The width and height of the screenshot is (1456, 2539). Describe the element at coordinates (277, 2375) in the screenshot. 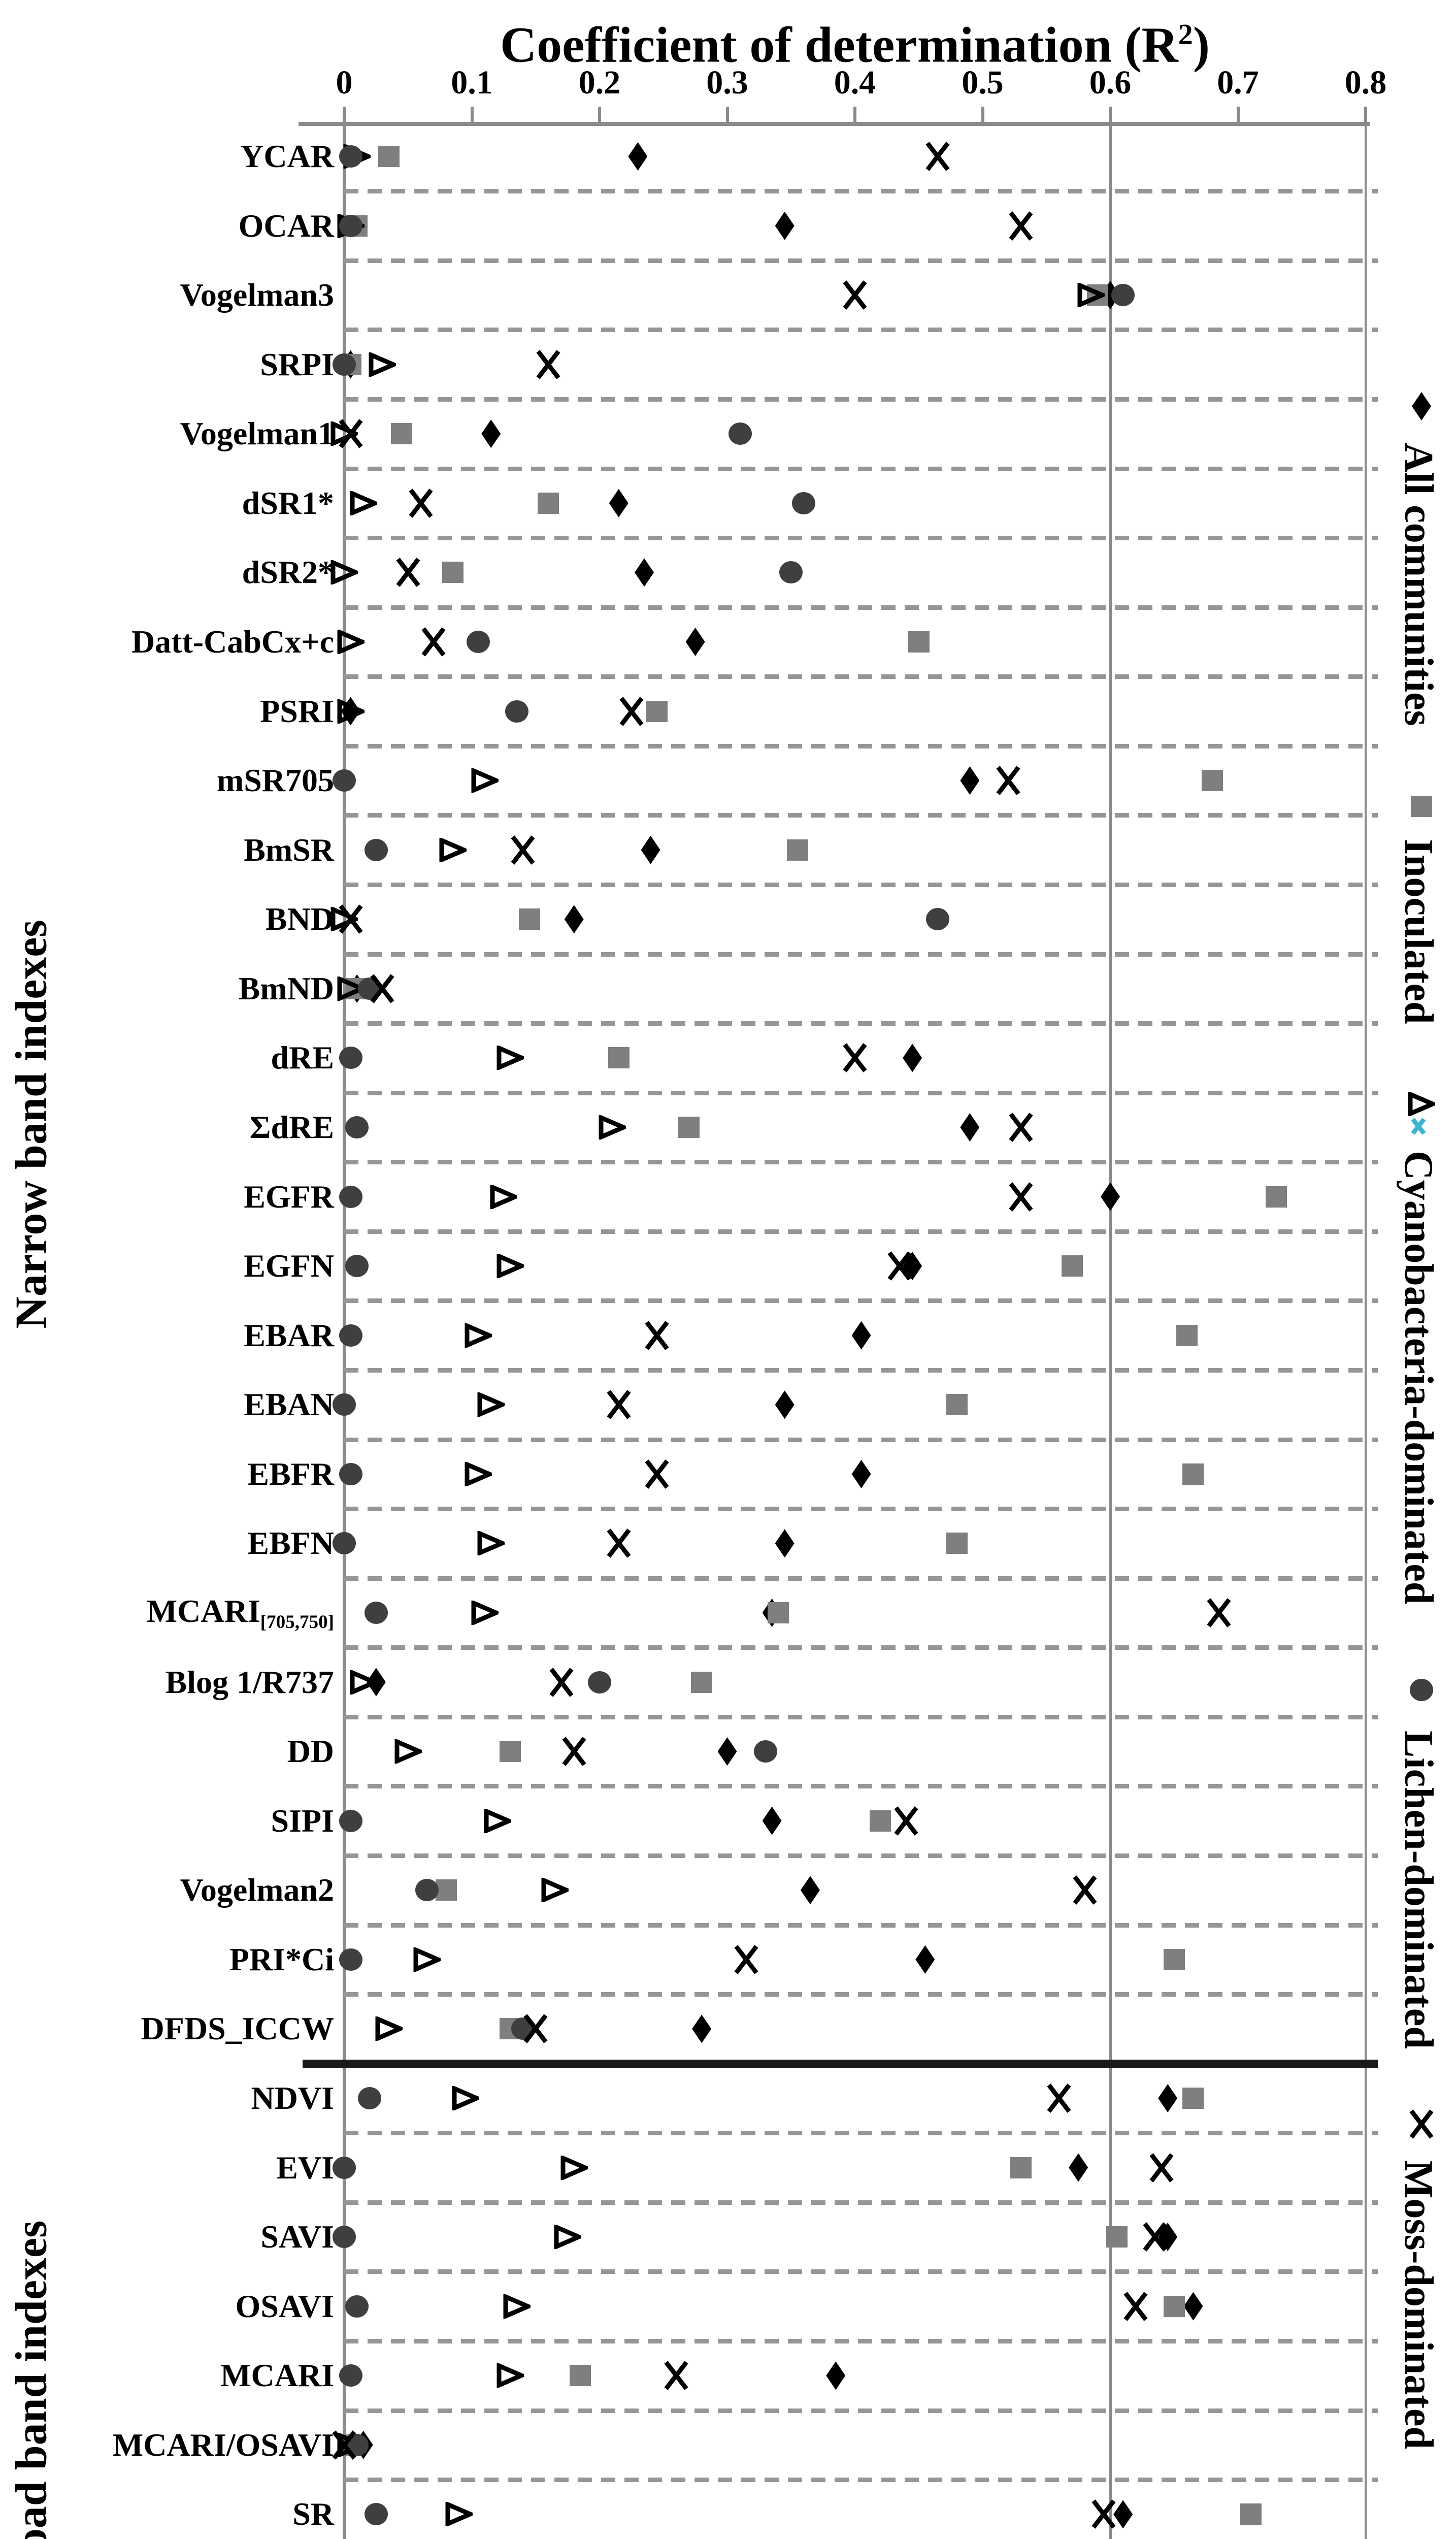

I see `row-label: MCARI` at that location.